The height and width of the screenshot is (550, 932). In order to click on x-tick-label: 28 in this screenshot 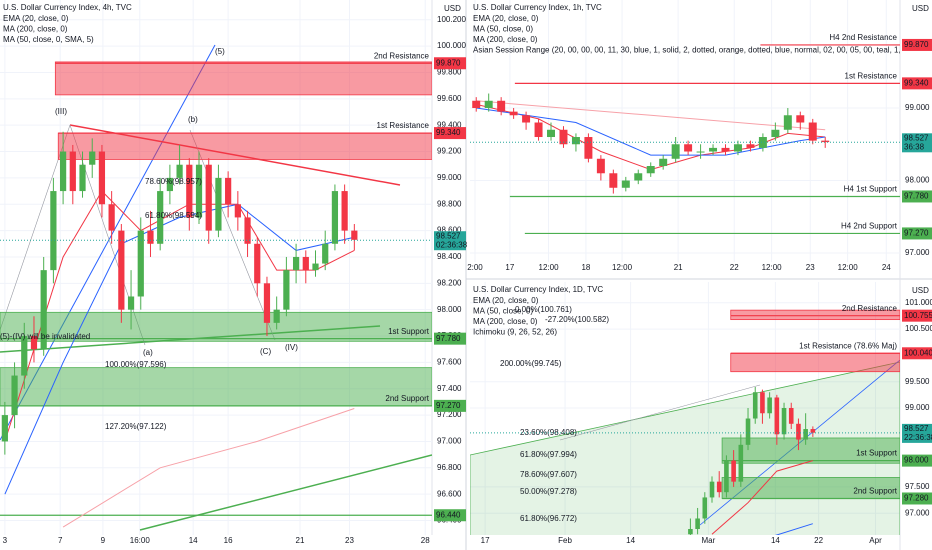, I will do `click(425, 540)`.